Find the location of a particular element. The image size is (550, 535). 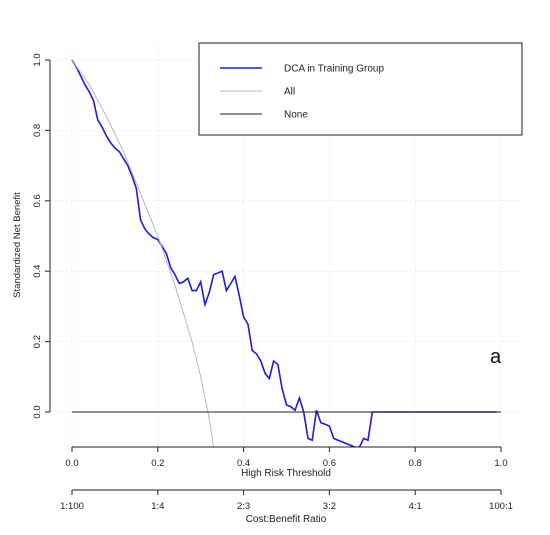

secondary-x-tick-label-5: 100:1 is located at coordinates (501, 506).